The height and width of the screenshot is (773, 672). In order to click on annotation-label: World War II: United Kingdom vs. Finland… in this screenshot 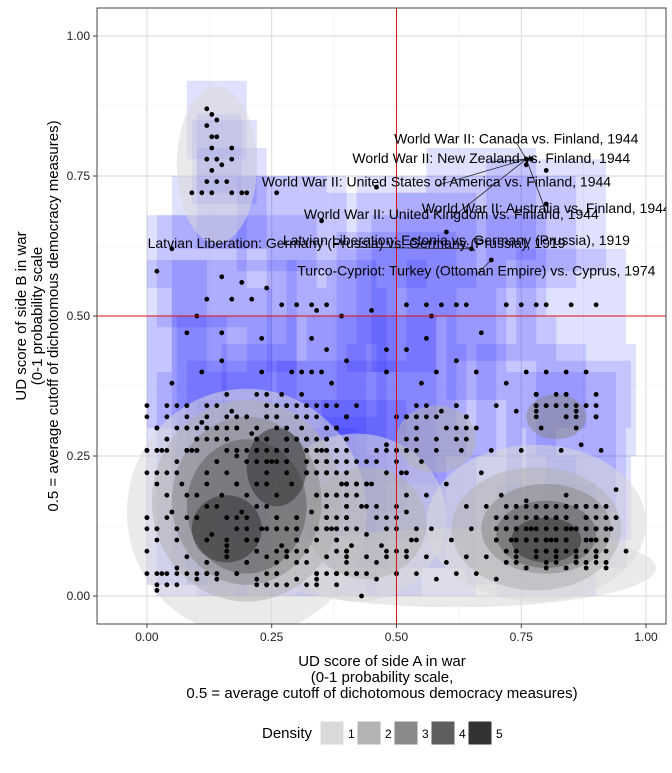, I will do `click(451, 214)`.